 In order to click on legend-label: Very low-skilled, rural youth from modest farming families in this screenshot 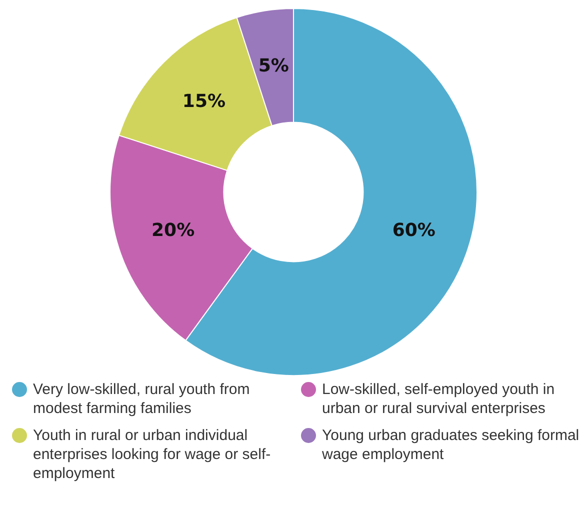, I will do `click(142, 399)`.